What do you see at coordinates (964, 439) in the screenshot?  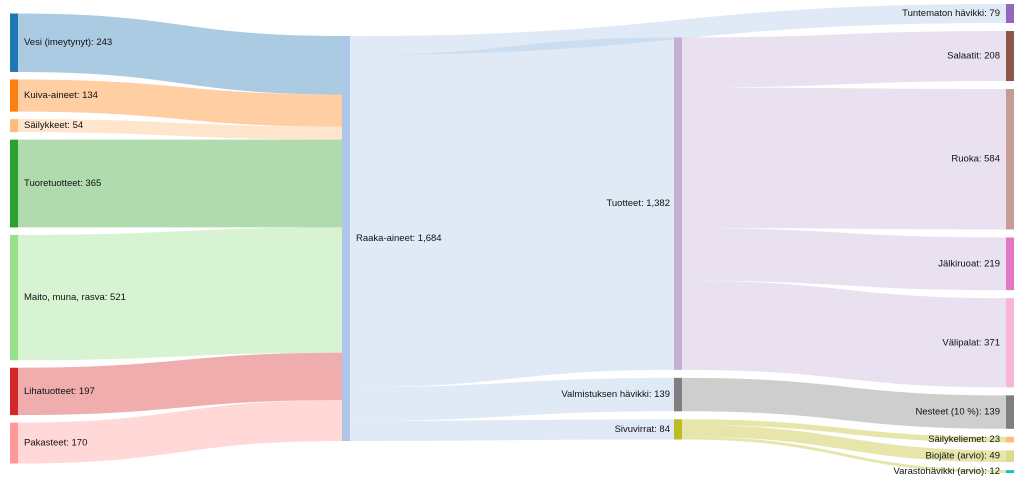 I see `node-label-sailykeliemet: Säilykeliemet: 23` at bounding box center [964, 439].